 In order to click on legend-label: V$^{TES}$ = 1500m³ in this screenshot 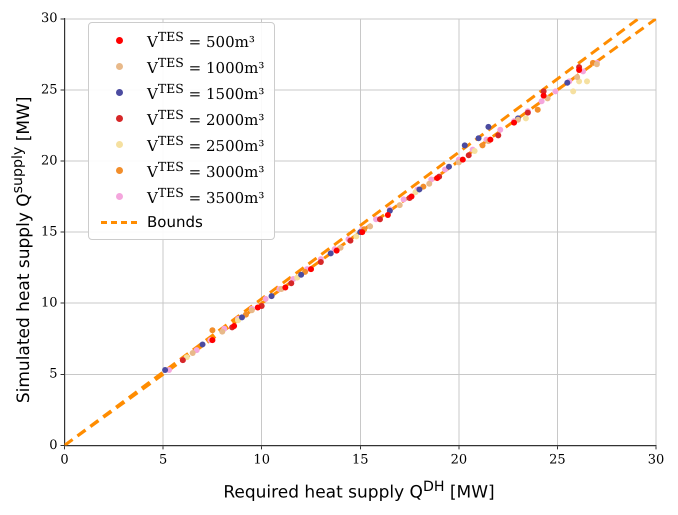, I will do `click(205, 92)`.